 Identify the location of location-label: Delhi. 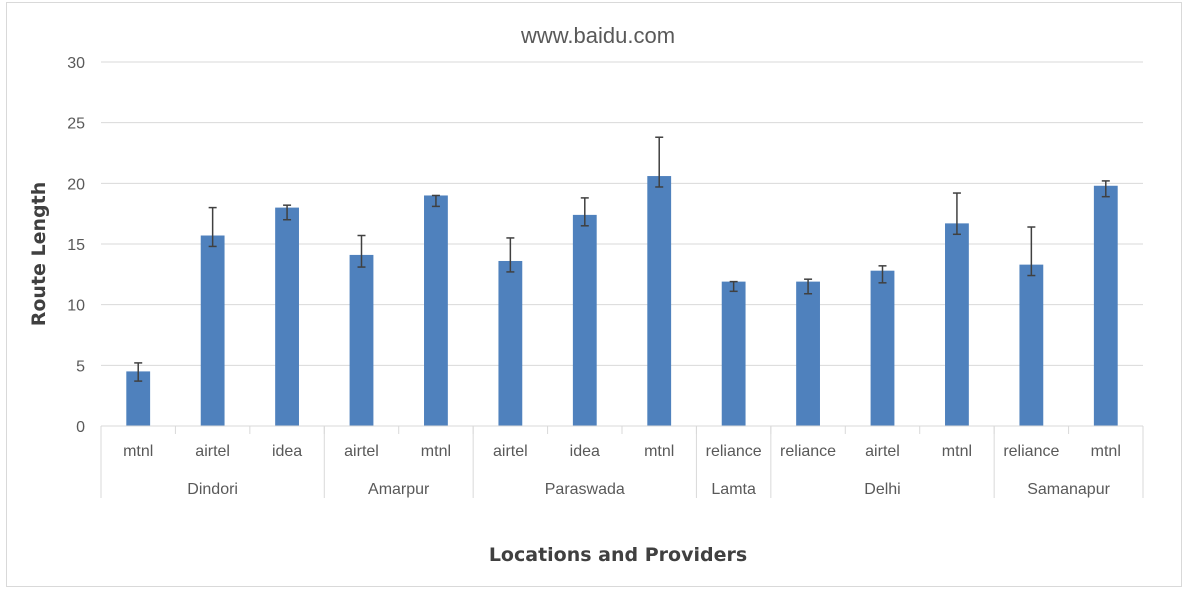
(882, 489).